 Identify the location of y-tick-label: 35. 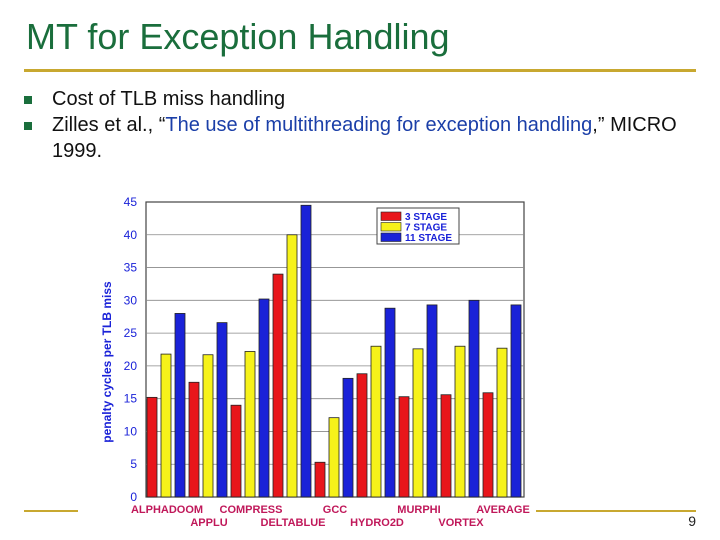
(131, 268).